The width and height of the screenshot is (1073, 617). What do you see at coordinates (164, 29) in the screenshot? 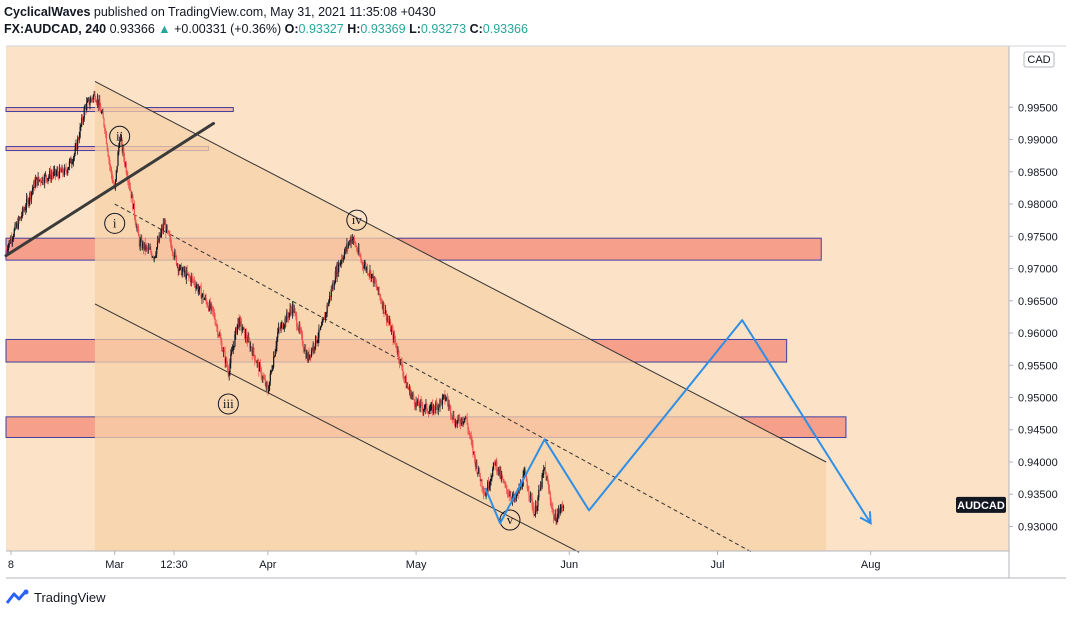
I see `up-arrow-icon: ▲` at bounding box center [164, 29].